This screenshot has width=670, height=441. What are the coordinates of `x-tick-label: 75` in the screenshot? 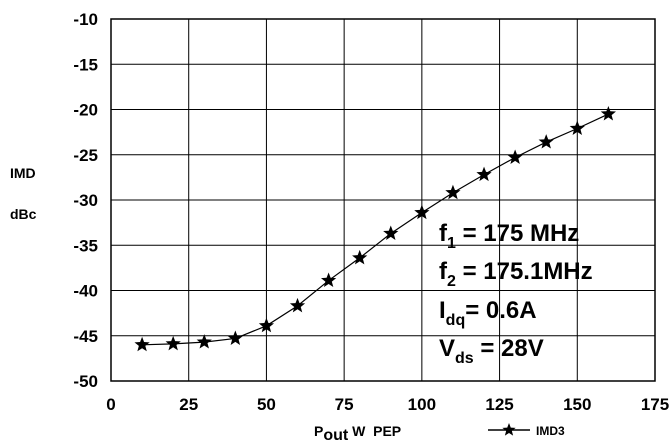 It's located at (344, 404).